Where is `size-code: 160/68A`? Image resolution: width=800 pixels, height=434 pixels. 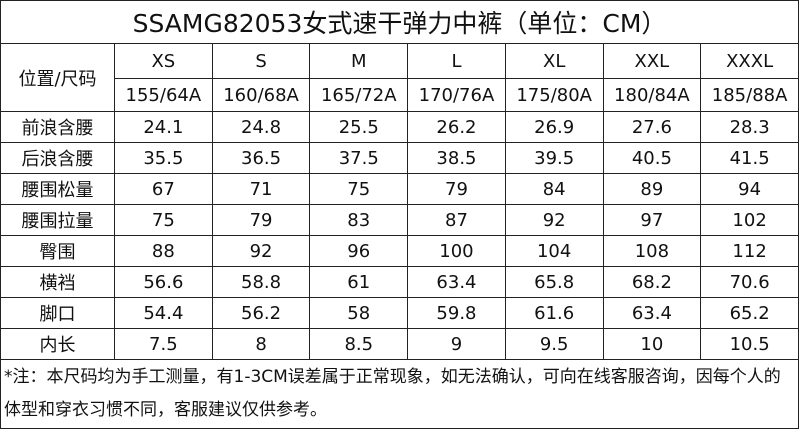 size-code: 160/68A is located at coordinates (261, 95).